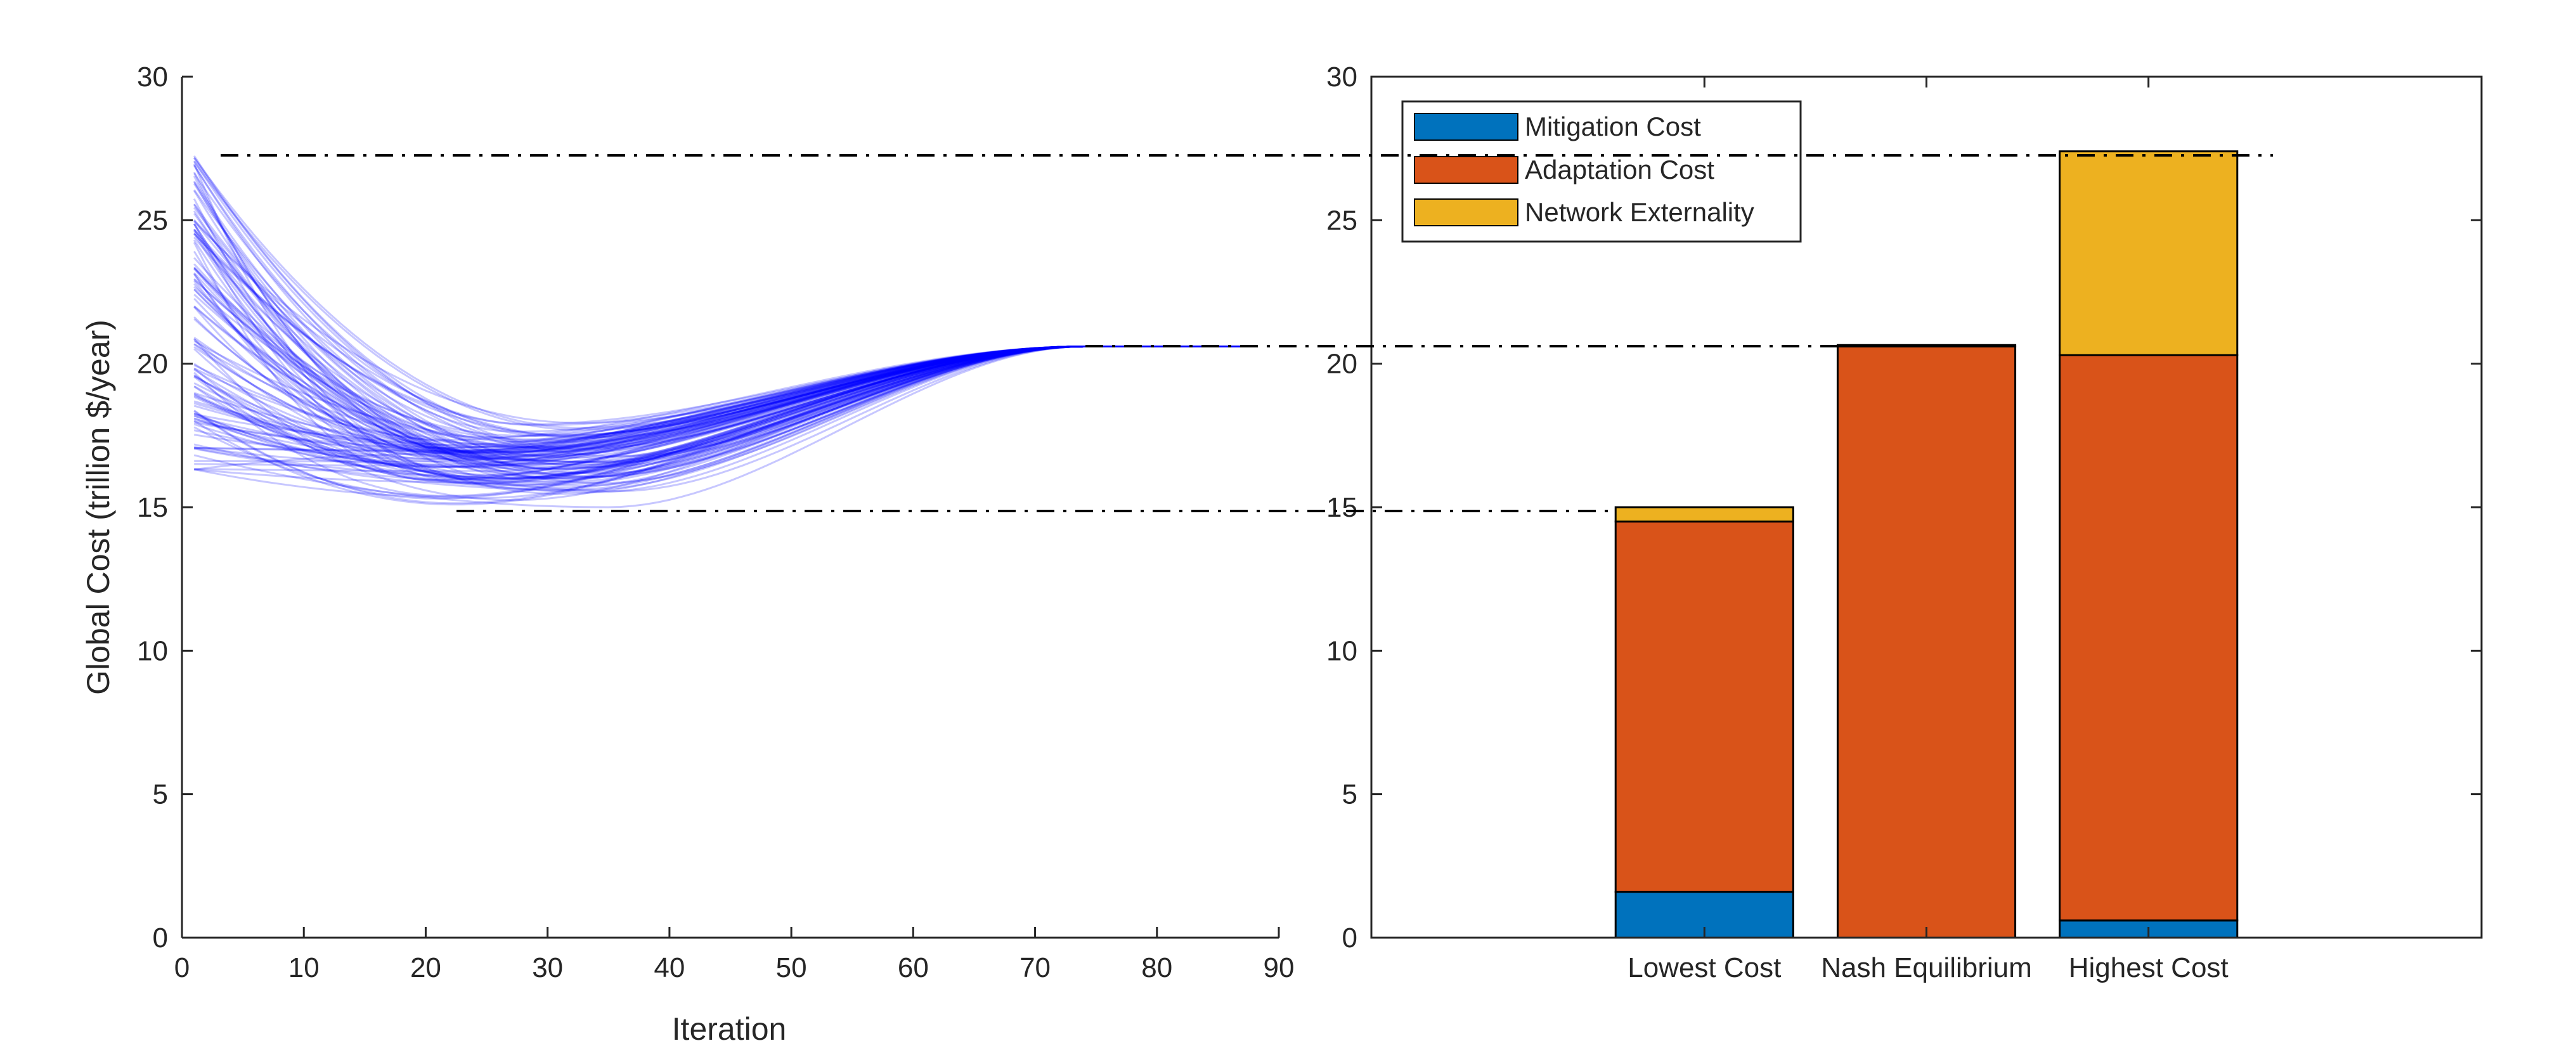  What do you see at coordinates (152, 220) in the screenshot?
I see `left-y-tick-label: 25` at bounding box center [152, 220].